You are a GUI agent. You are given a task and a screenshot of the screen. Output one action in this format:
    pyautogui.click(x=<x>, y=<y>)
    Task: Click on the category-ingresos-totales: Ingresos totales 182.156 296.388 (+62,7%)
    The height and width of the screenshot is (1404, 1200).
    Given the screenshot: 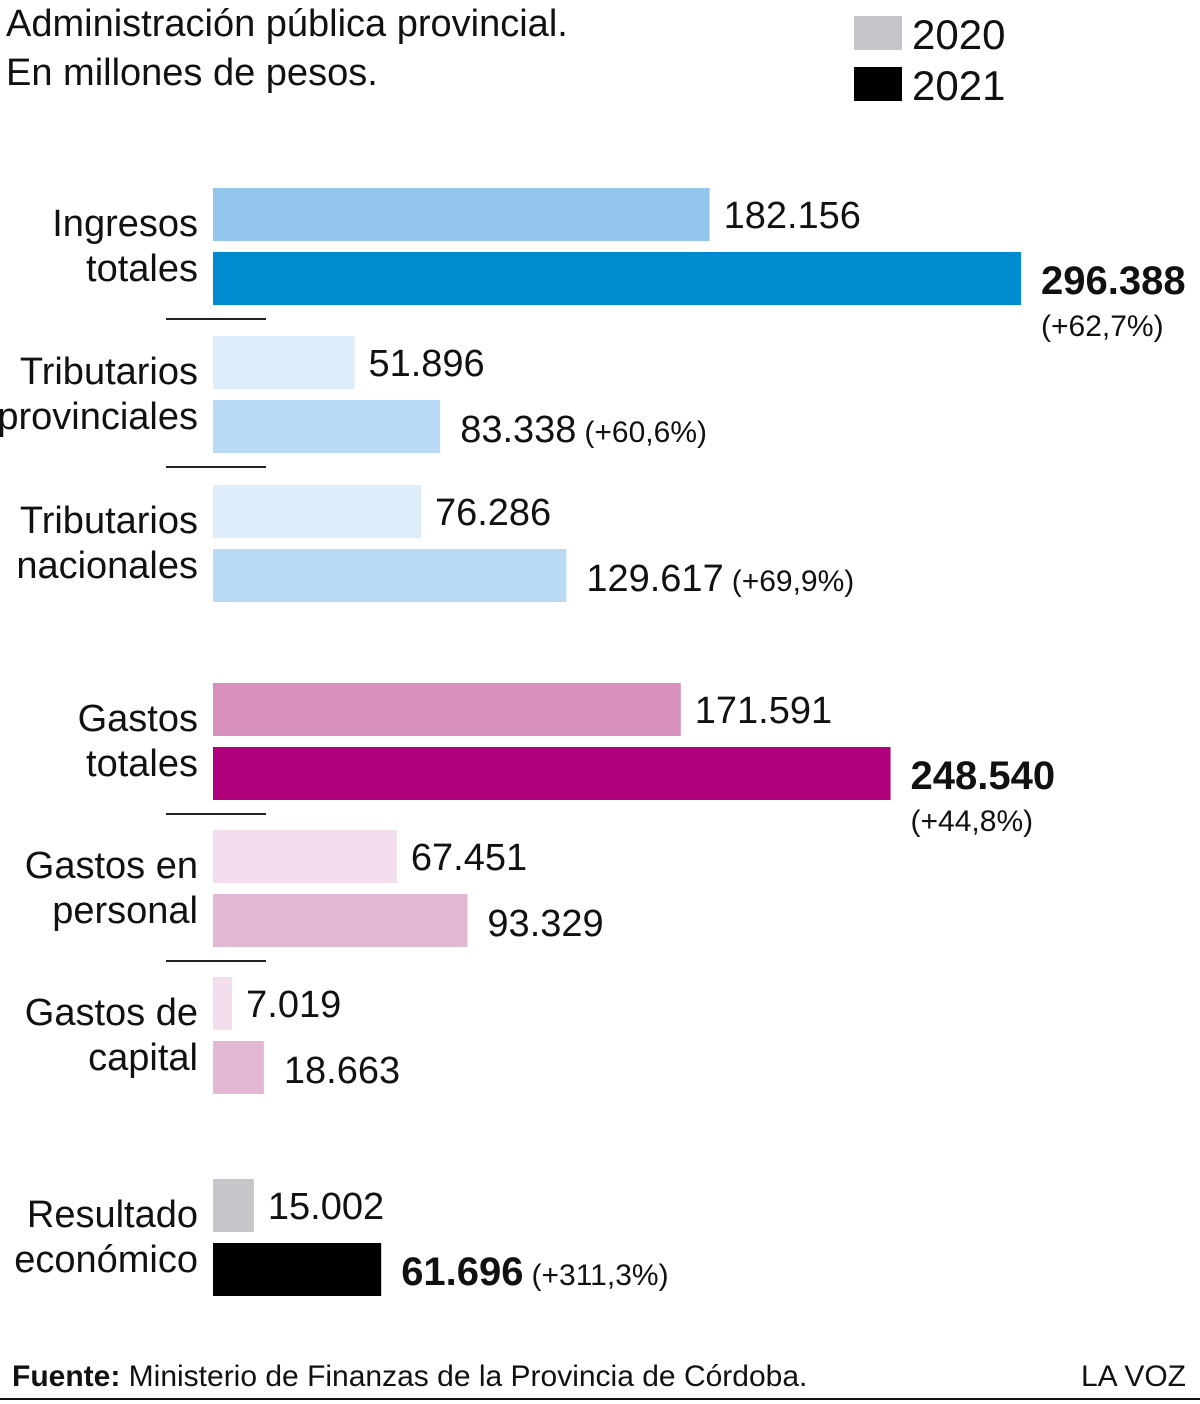 What is the action you would take?
    pyautogui.click(x=619, y=265)
    